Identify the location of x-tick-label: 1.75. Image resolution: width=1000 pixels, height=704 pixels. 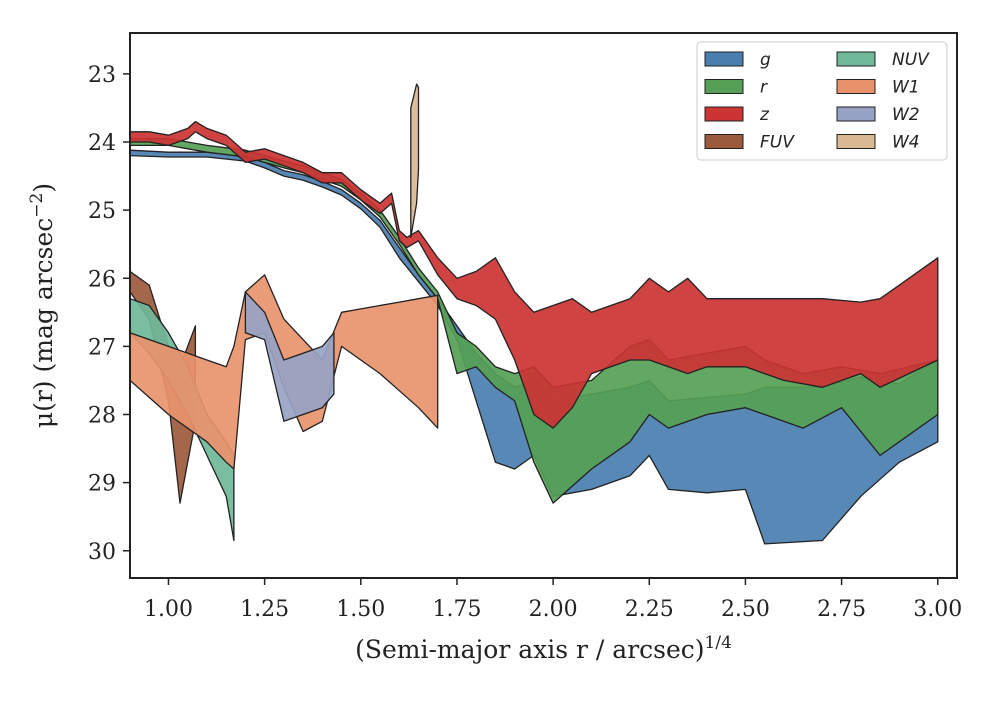
(456, 609).